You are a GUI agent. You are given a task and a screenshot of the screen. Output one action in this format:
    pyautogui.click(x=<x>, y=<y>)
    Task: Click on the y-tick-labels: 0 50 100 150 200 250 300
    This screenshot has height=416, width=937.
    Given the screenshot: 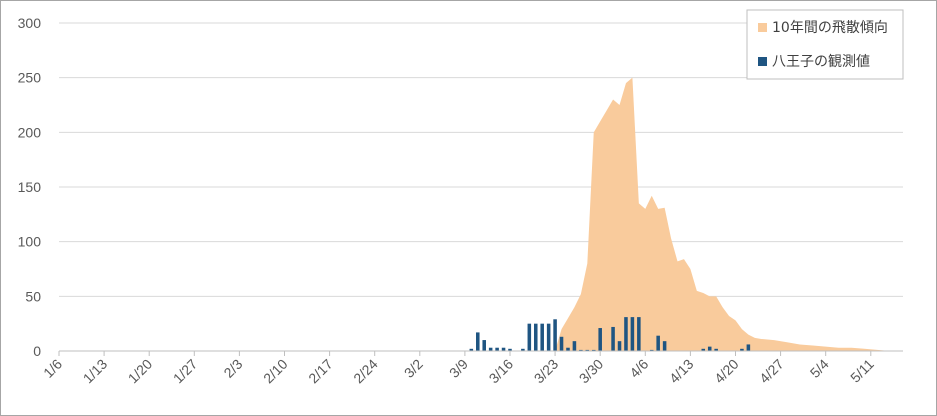 What is the action you would take?
    pyautogui.click(x=30, y=187)
    